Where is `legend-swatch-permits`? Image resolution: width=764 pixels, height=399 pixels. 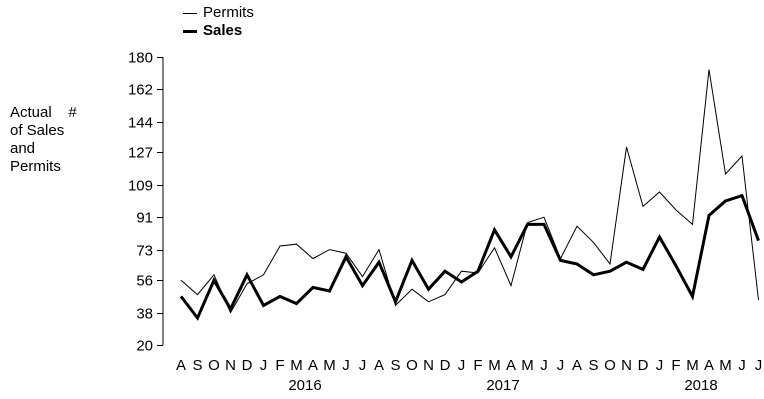 legend-swatch-permits is located at coordinates (190, 13).